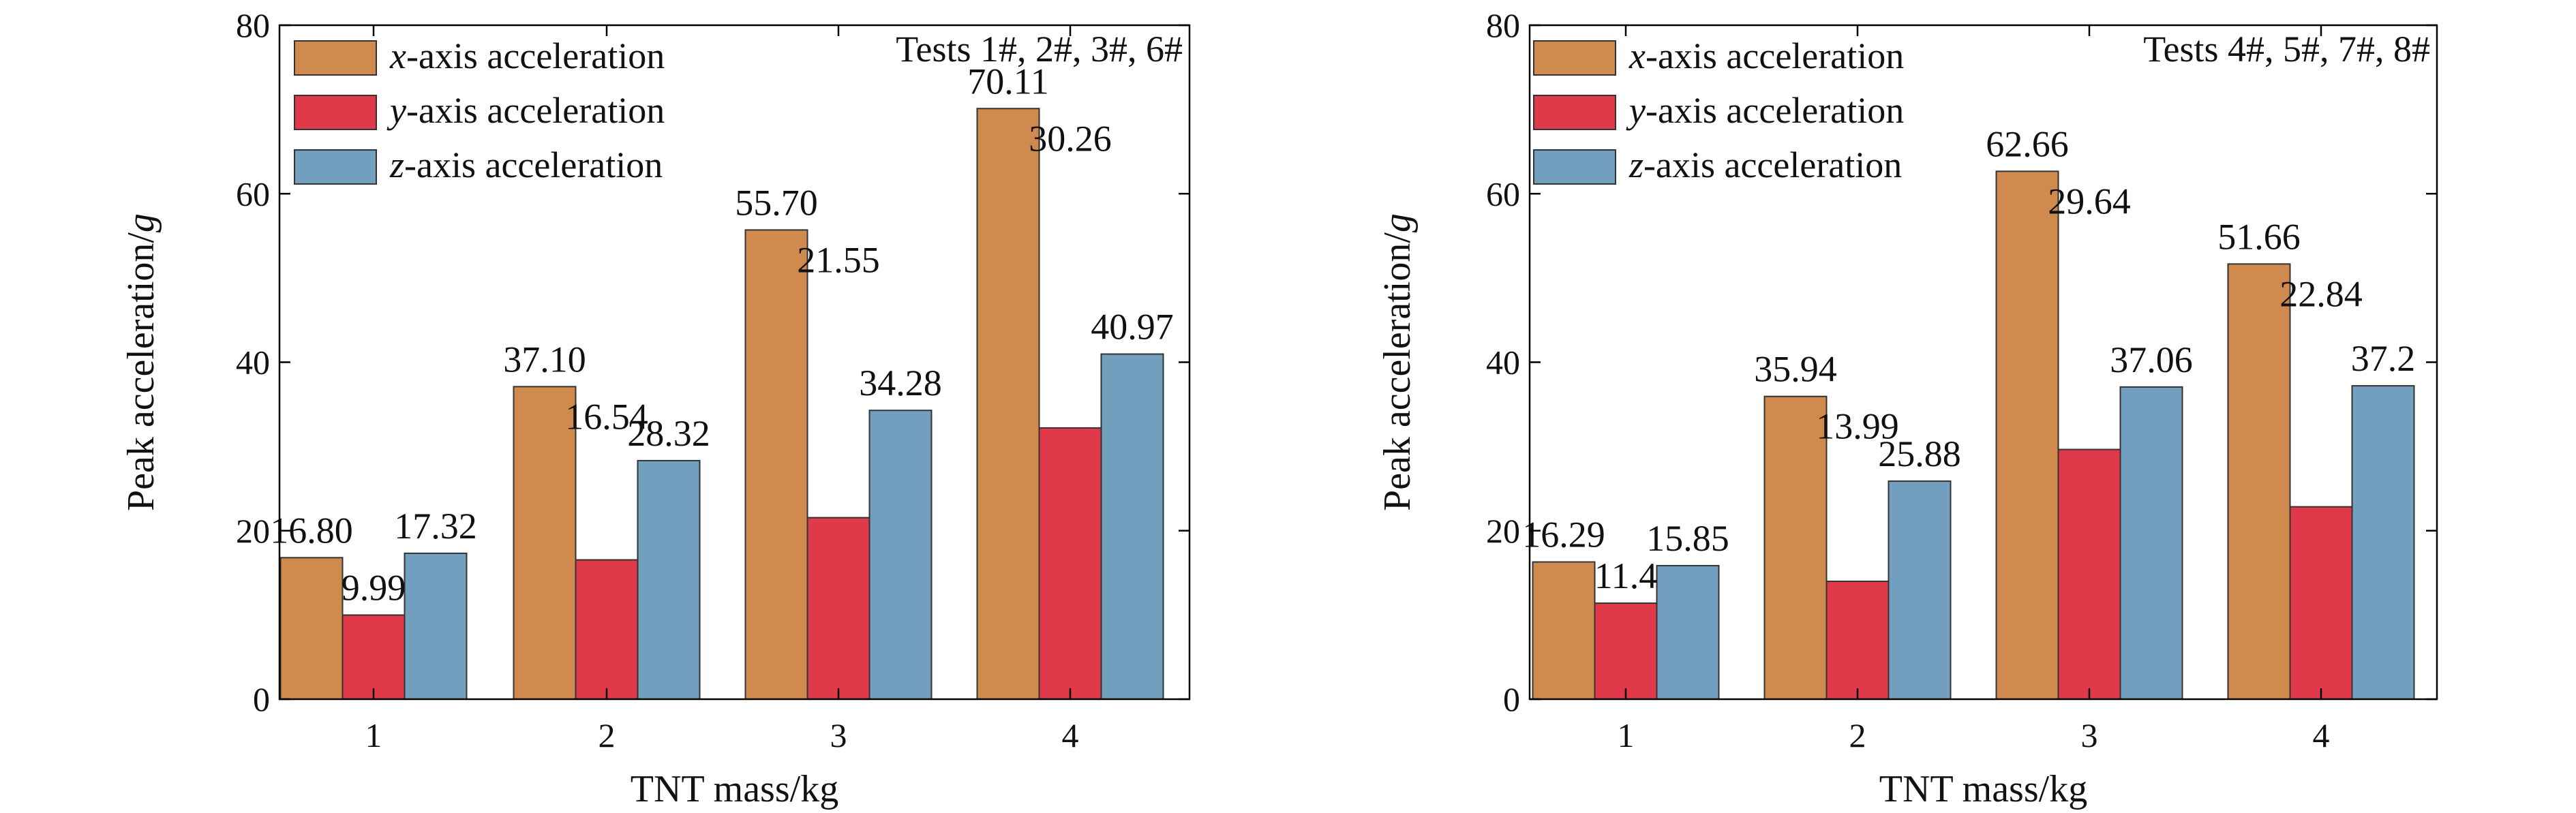 Image resolution: width=2576 pixels, height=813 pixels. Describe the element at coordinates (2089, 201) in the screenshot. I see `data-label: 29.64` at that location.